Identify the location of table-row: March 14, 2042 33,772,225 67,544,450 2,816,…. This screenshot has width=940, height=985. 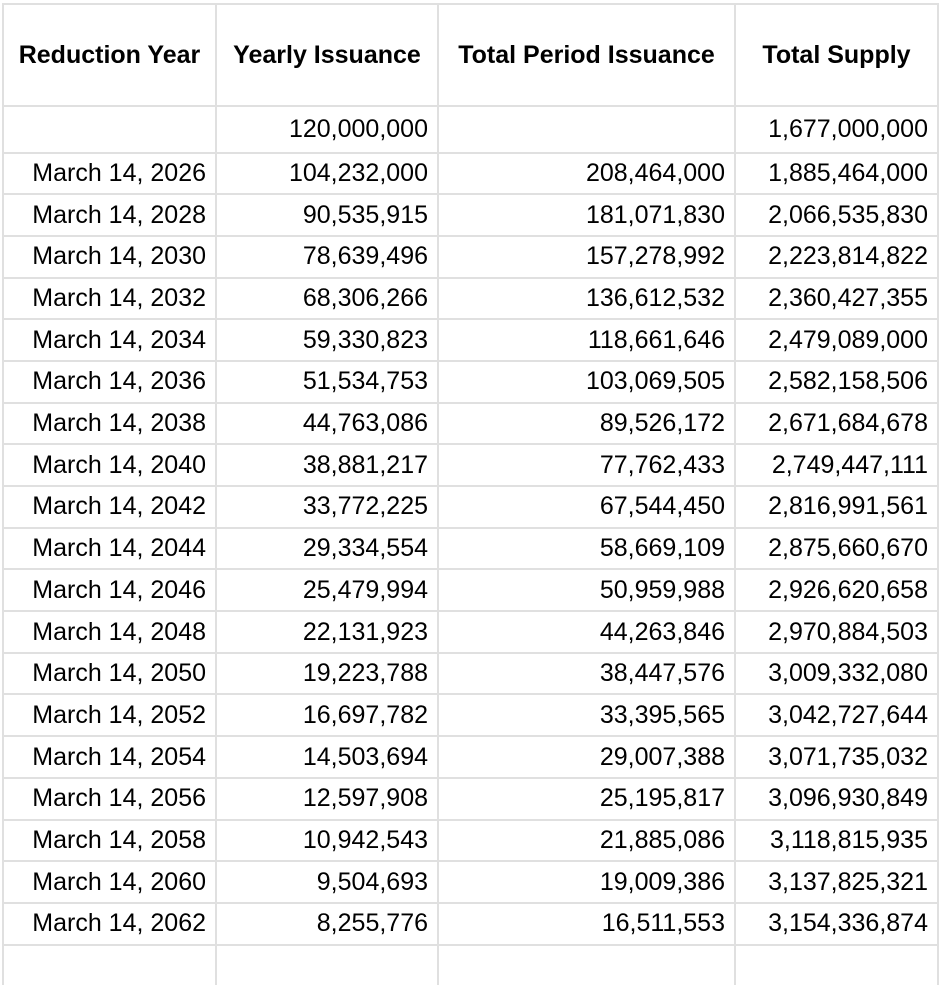
(470, 507).